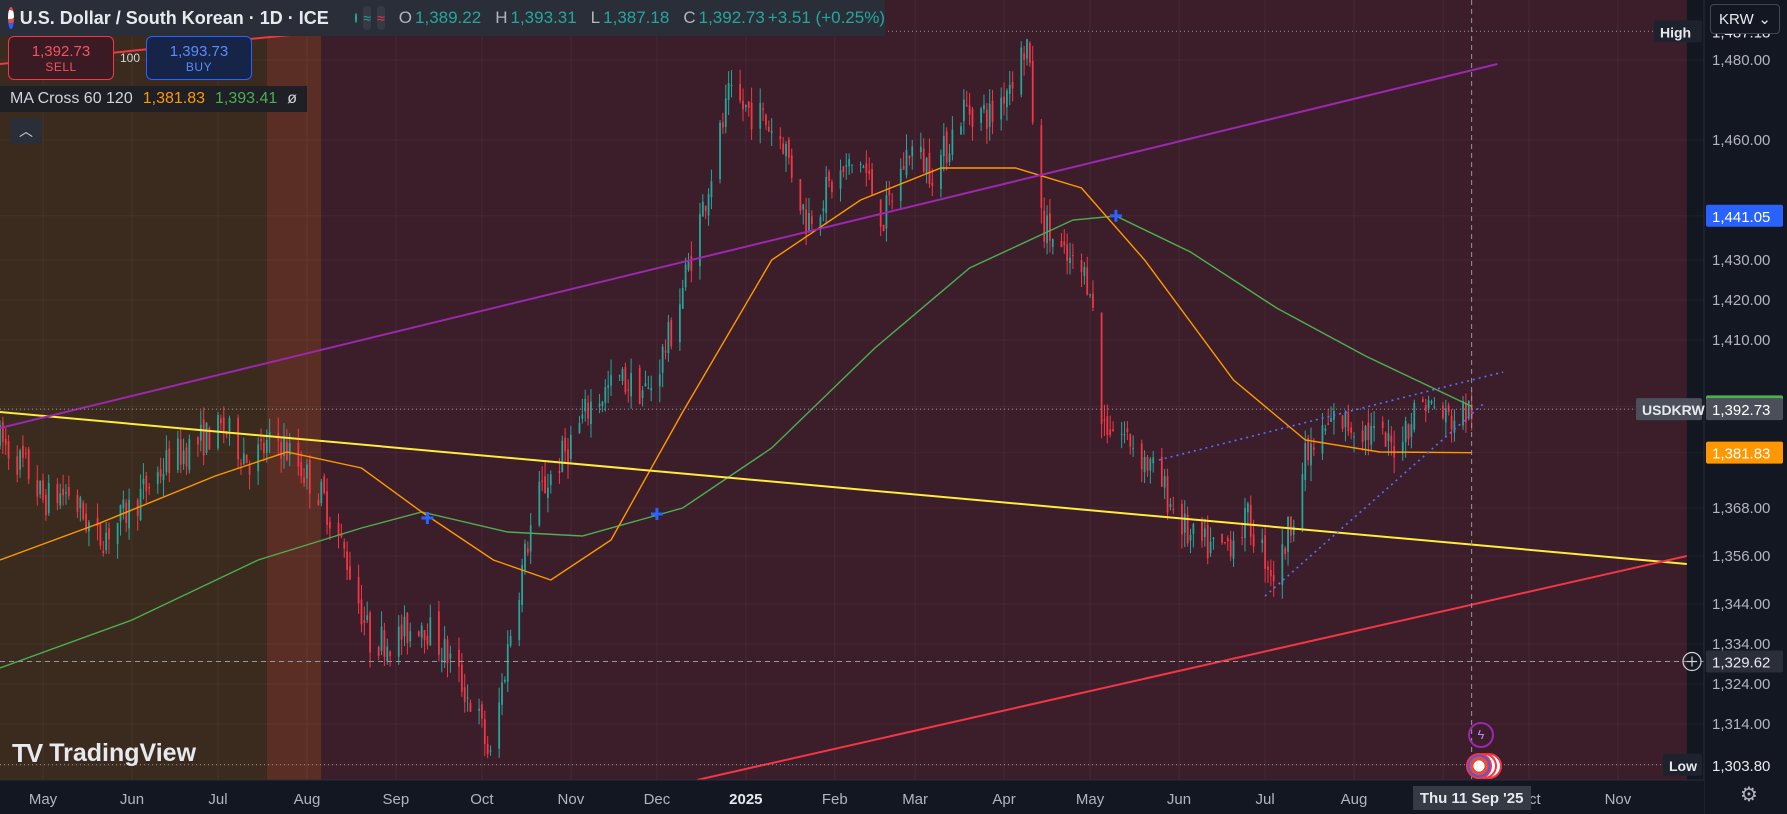 The height and width of the screenshot is (814, 1787). What do you see at coordinates (1486, 766) in the screenshot?
I see `economic-events-icon` at bounding box center [1486, 766].